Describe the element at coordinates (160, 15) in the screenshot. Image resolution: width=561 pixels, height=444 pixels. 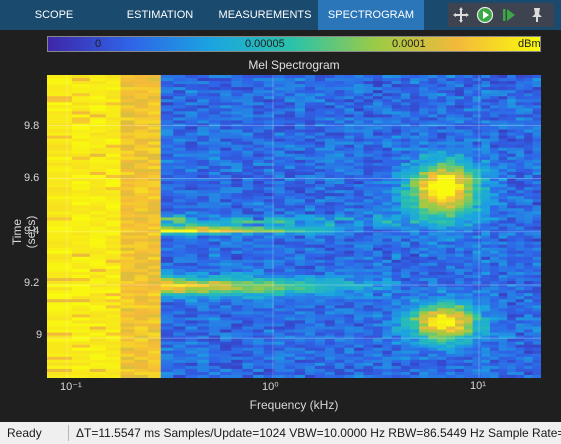
I see `tab-estimation: ESTIMATION` at that location.